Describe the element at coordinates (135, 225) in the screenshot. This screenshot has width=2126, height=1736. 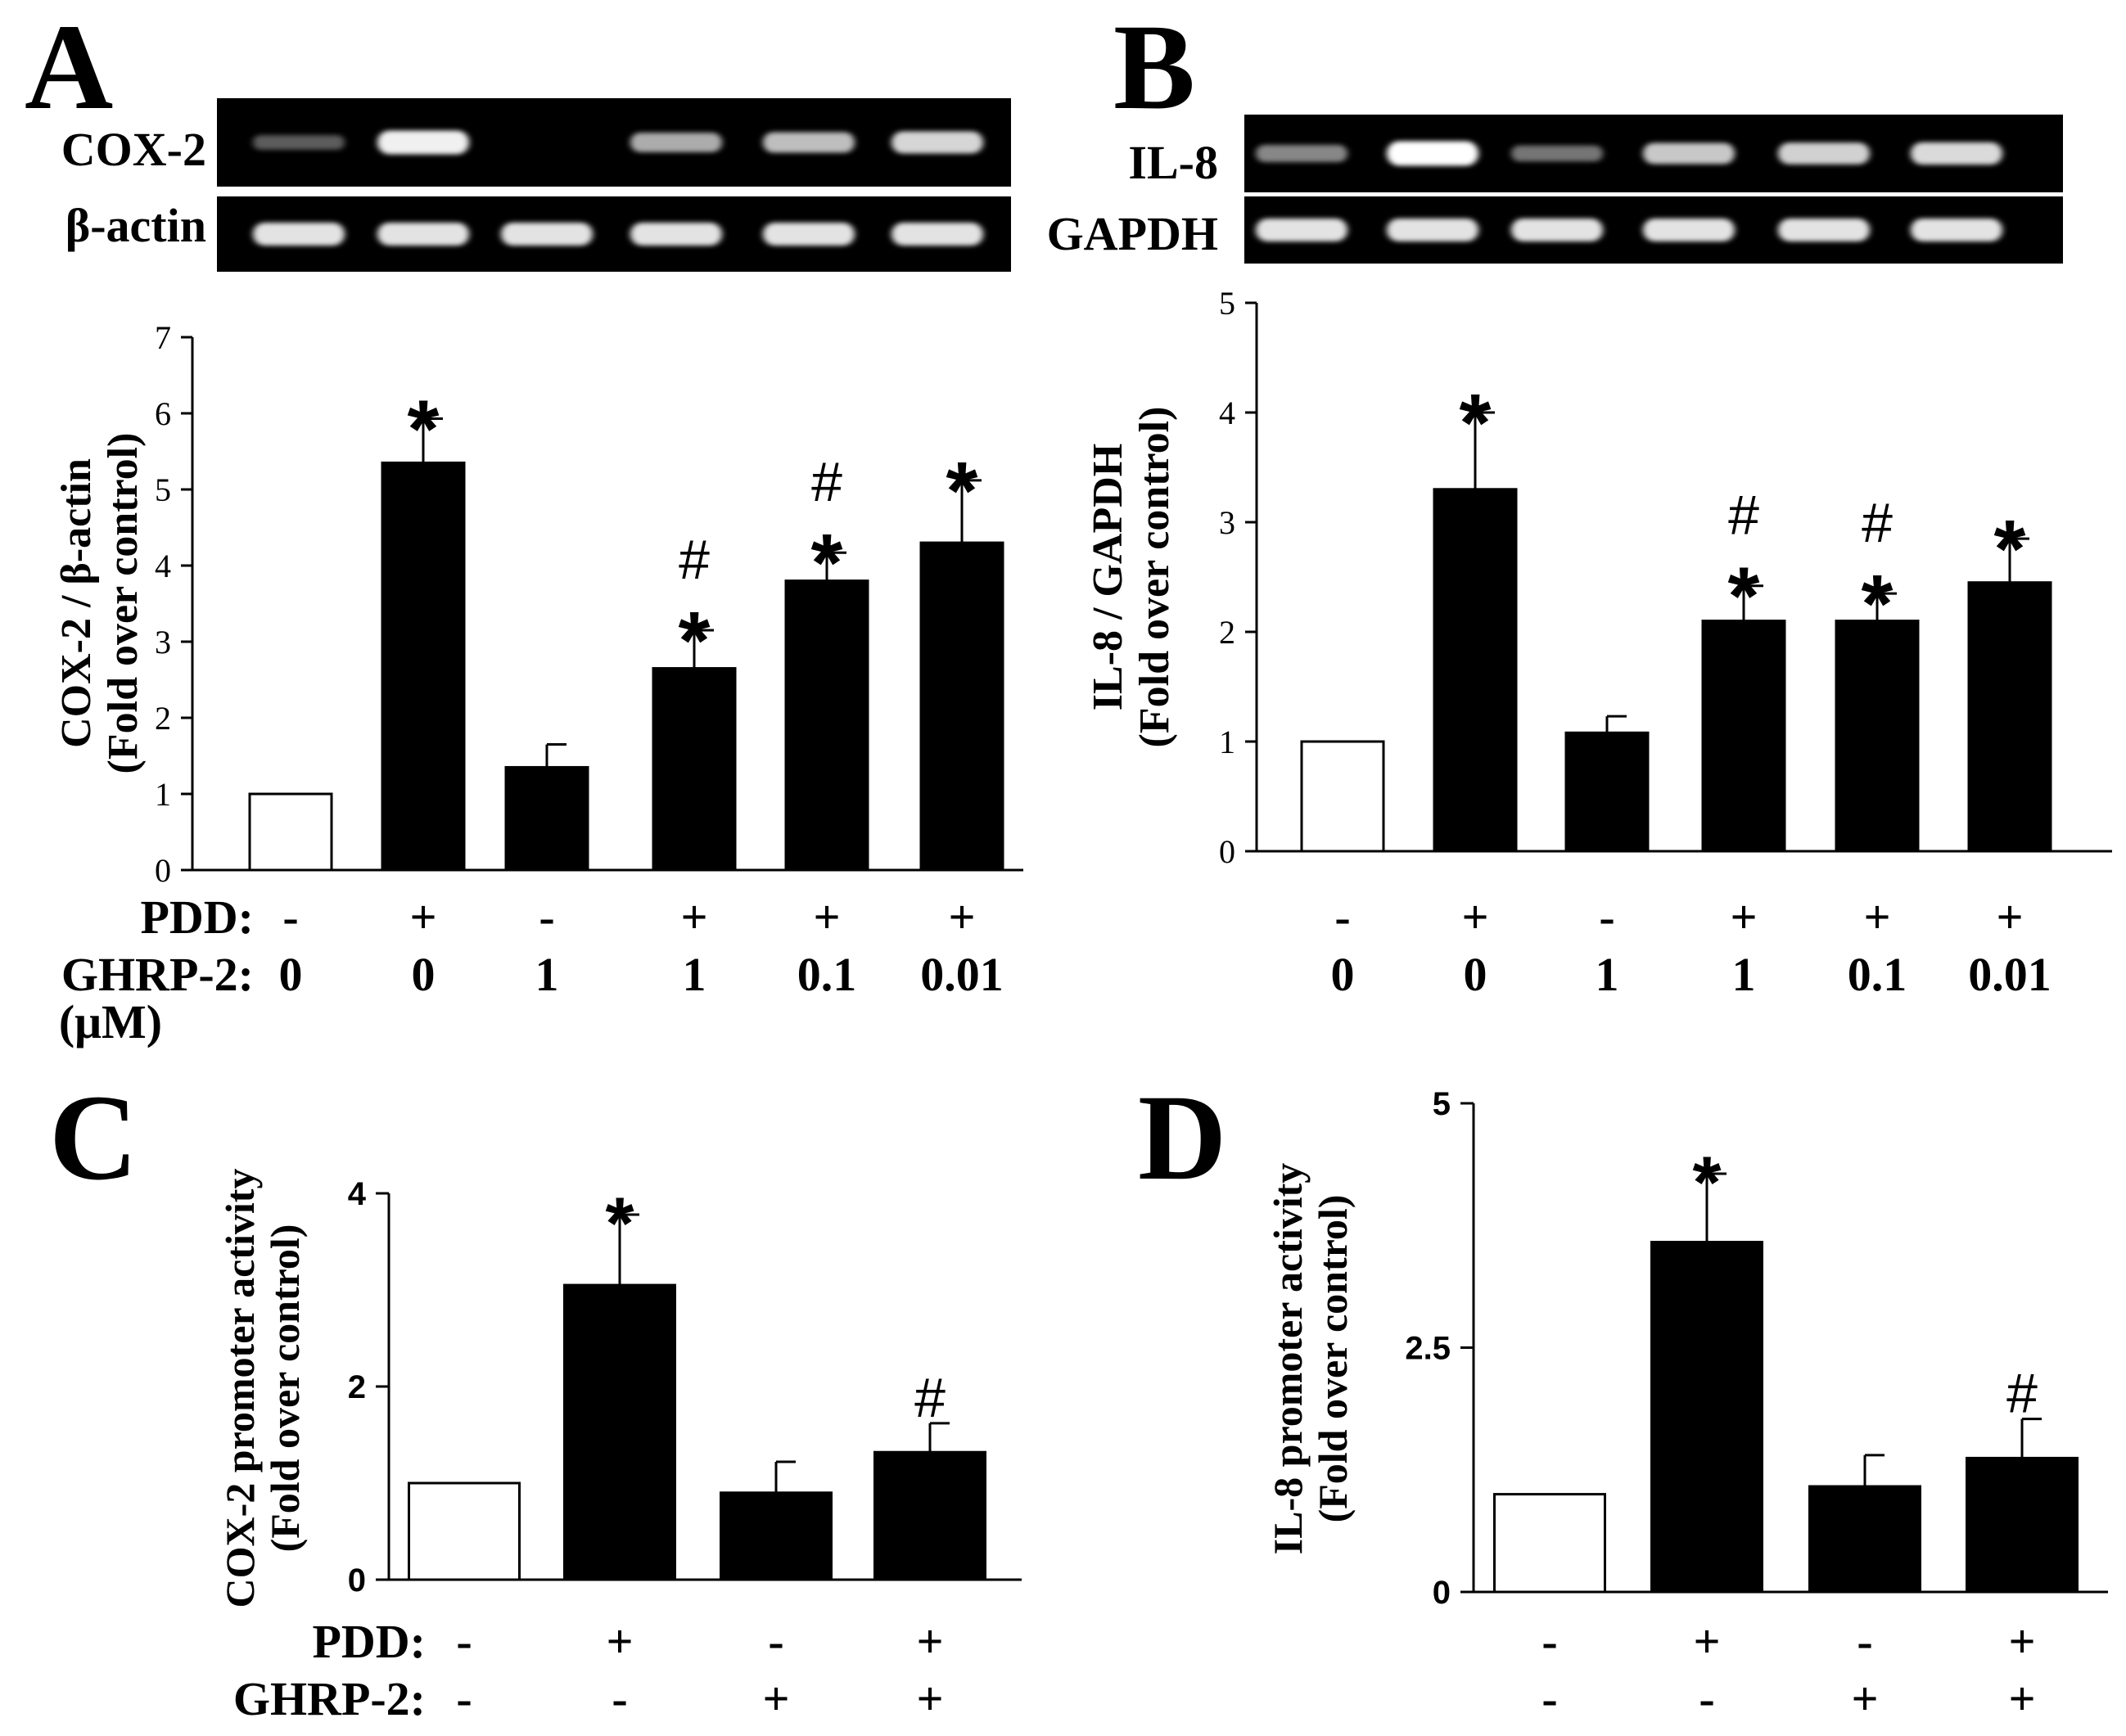
I see `gel-label-beta-actin: β-actin` at that location.